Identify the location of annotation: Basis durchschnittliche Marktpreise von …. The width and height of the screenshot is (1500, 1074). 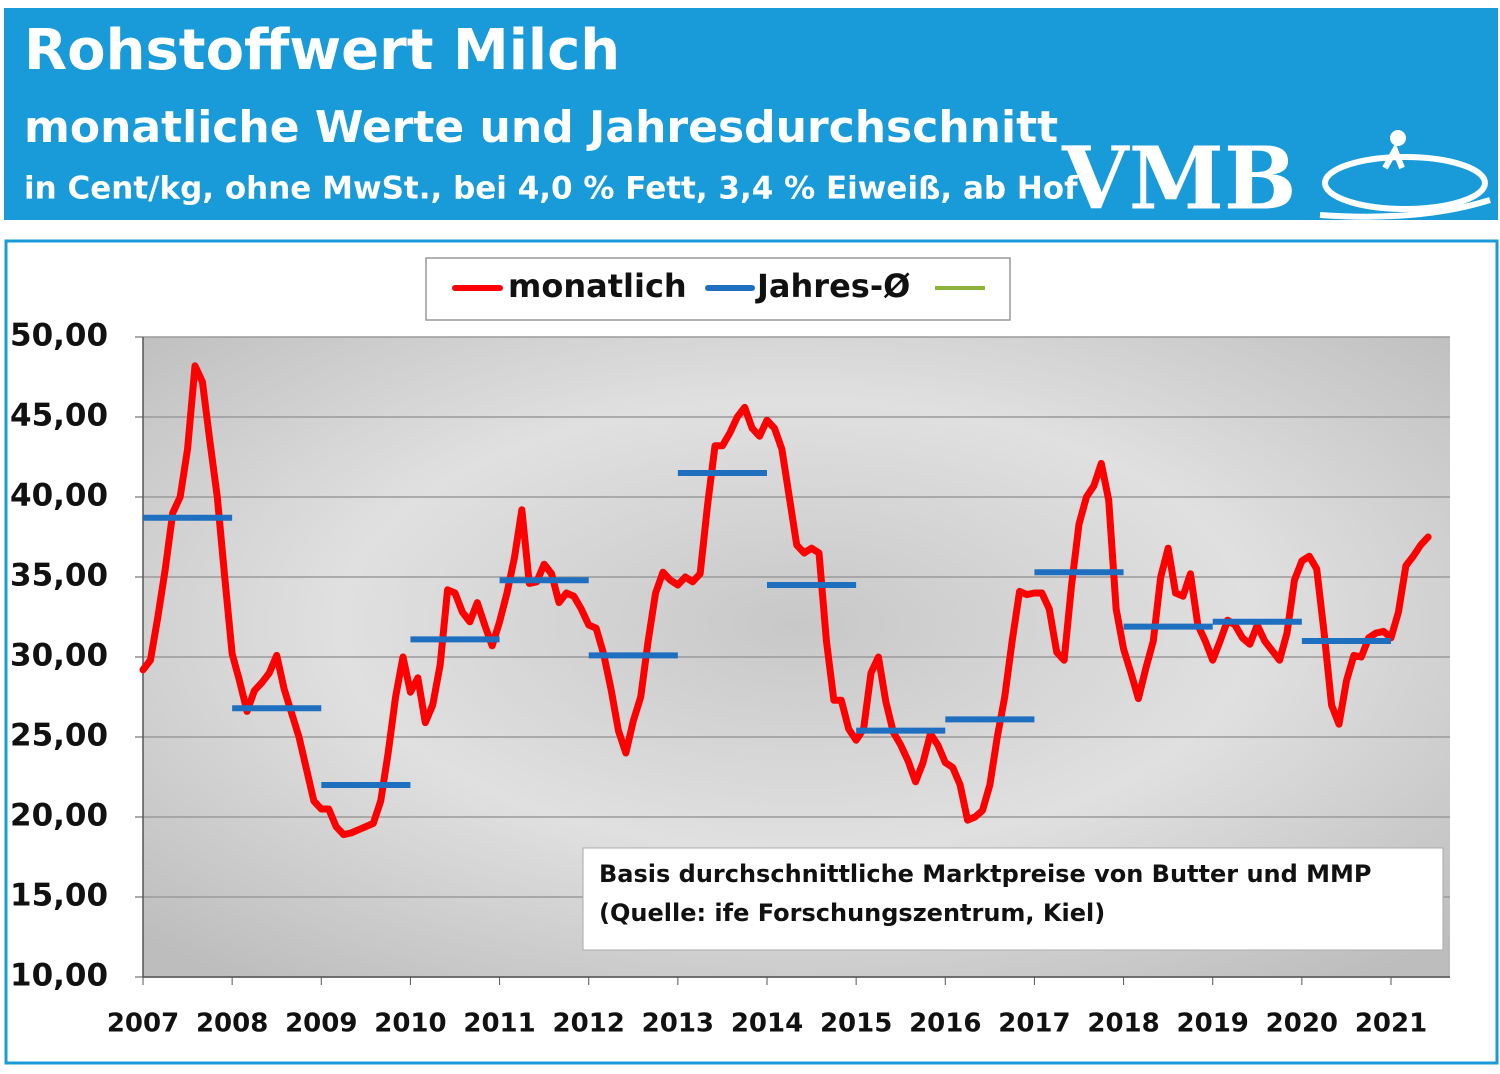
(985, 874).